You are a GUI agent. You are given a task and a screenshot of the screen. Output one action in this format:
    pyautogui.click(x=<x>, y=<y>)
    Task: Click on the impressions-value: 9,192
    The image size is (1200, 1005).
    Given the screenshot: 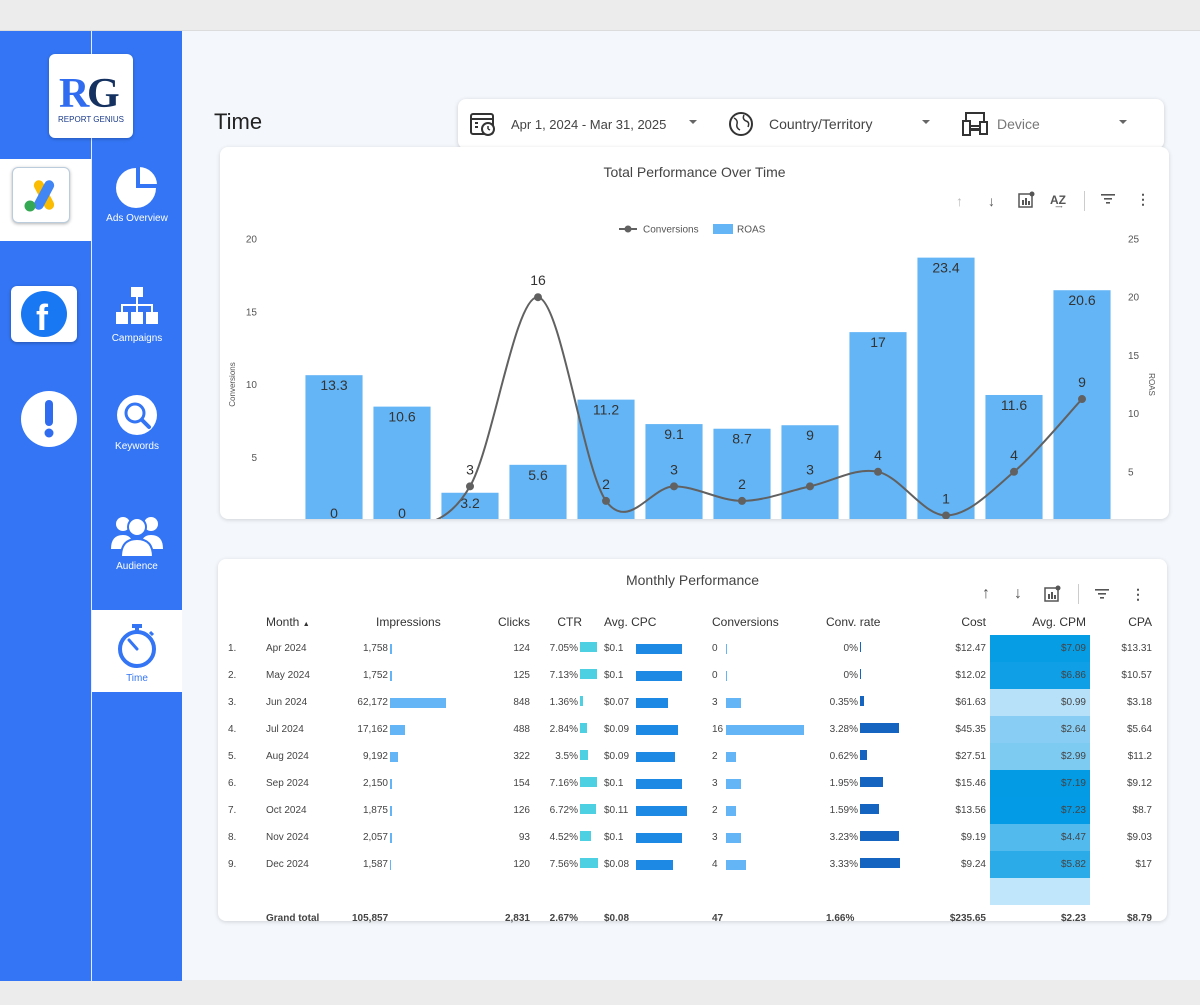 What is the action you would take?
    pyautogui.click(x=375, y=756)
    